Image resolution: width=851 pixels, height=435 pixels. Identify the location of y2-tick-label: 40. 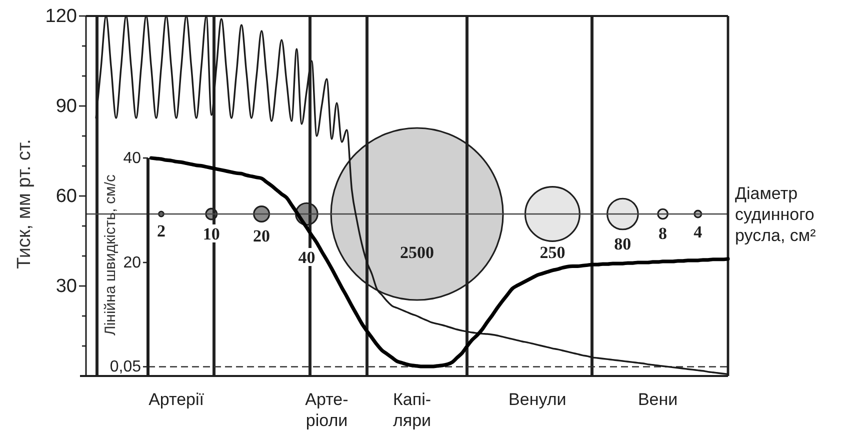
(132, 158).